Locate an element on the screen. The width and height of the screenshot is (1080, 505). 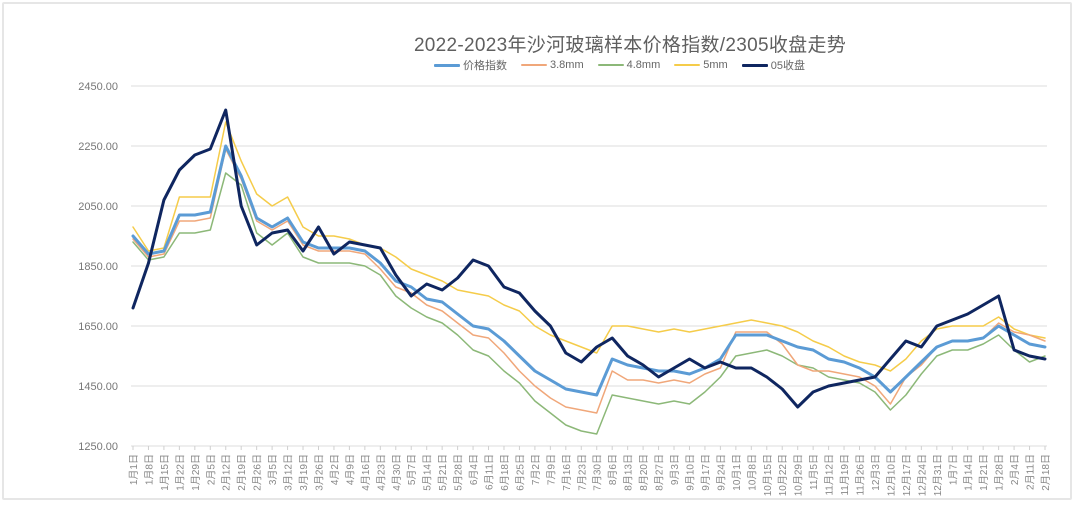
x-tick-label: 1月8日 is located at coordinates (149, 469).